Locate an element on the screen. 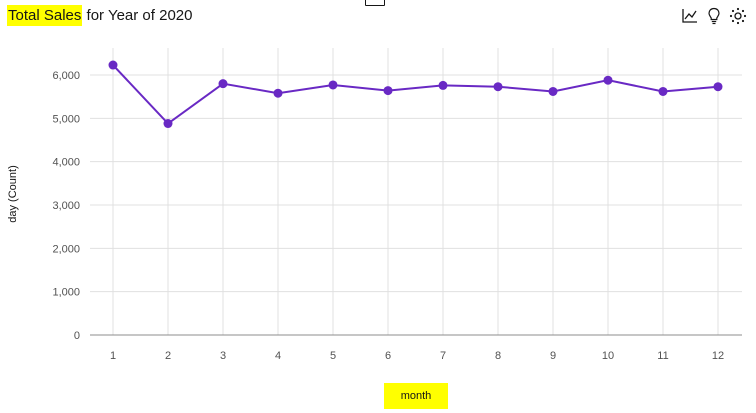 Image resolution: width=756 pixels, height=413 pixels. x-axis-label-highlight is located at coordinates (416, 396).